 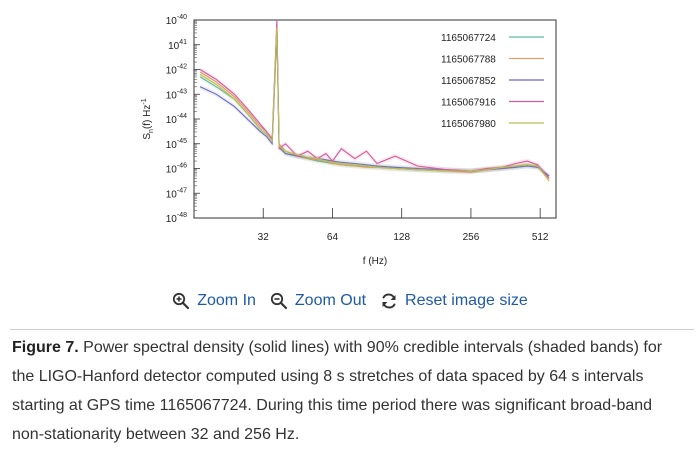 I want to click on x-axis-label: f (Hz), so click(x=375, y=261).